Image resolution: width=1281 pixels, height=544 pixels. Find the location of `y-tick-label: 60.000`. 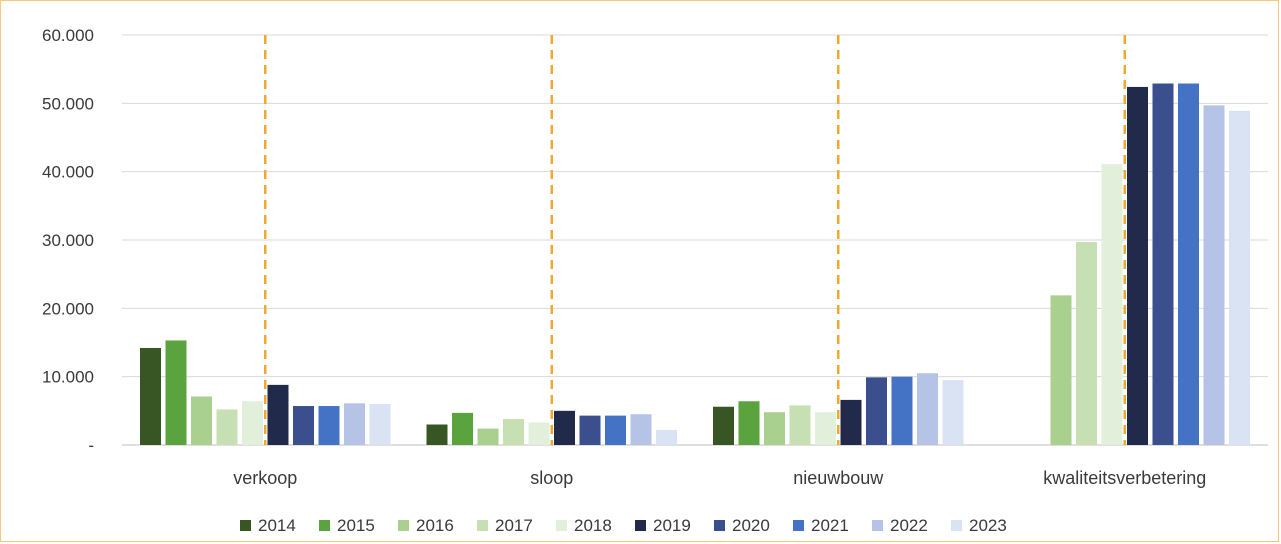

y-tick-label: 60.000 is located at coordinates (68, 35).